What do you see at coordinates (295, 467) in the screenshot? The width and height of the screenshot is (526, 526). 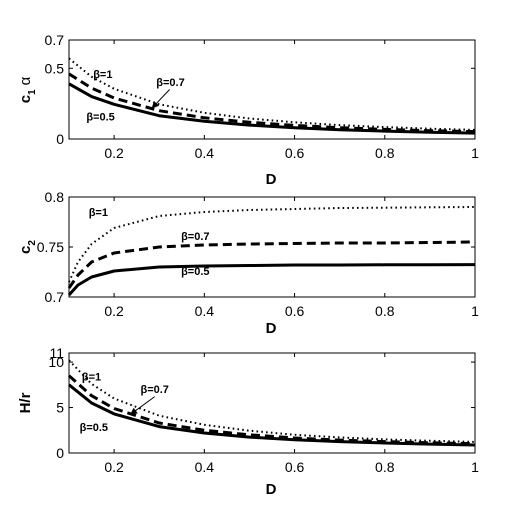 I see `panel3-xtick-label: 0.6` at bounding box center [295, 467].